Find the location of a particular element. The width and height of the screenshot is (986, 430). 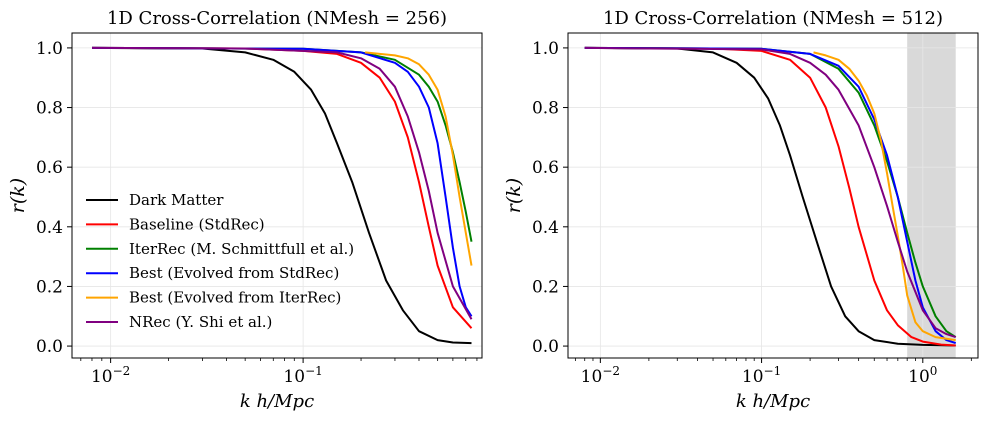

legend-label-best-evolved-from-iterrec: Best (Evolved from IterRec) is located at coordinates (235, 298).